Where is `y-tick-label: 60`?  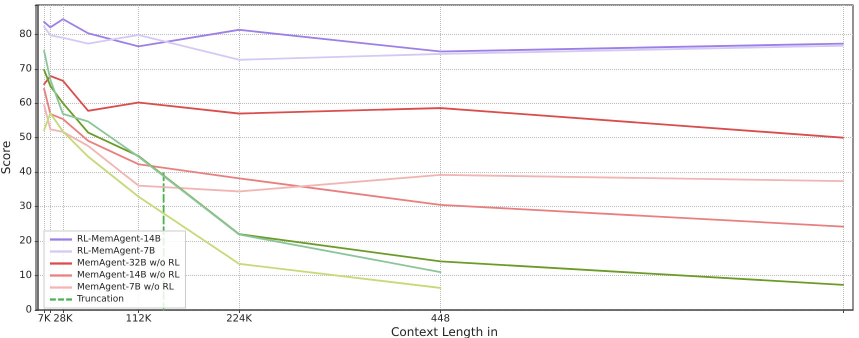 y-tick-label: 60 is located at coordinates (25, 103).